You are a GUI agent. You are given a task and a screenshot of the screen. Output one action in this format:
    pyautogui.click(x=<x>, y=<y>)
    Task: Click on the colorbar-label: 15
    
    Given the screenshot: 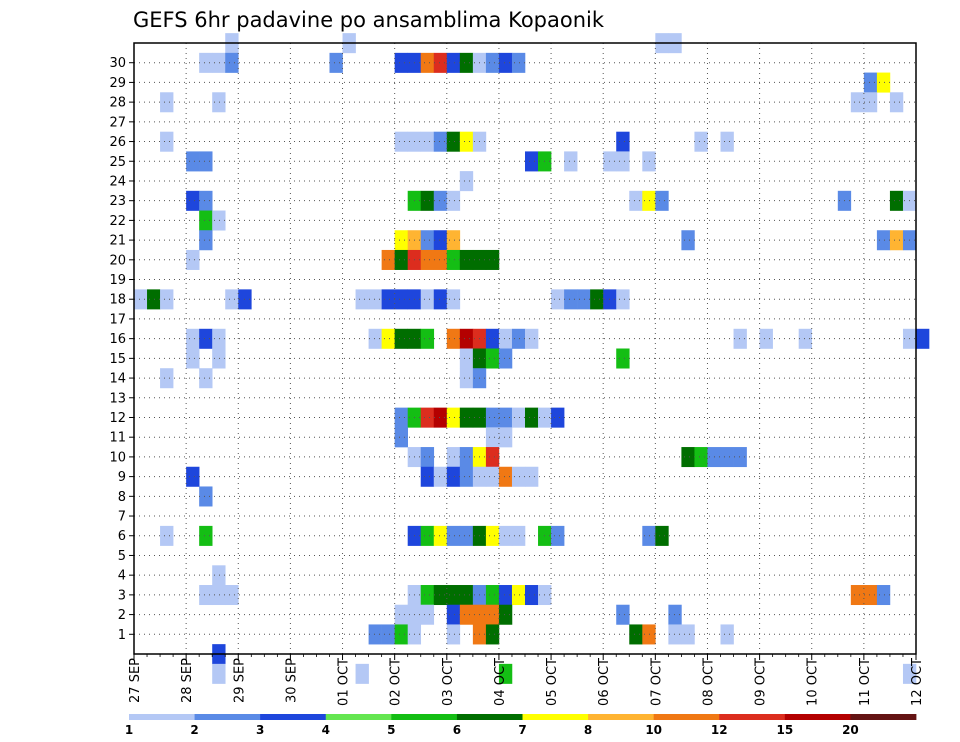 What is the action you would take?
    pyautogui.click(x=784, y=730)
    